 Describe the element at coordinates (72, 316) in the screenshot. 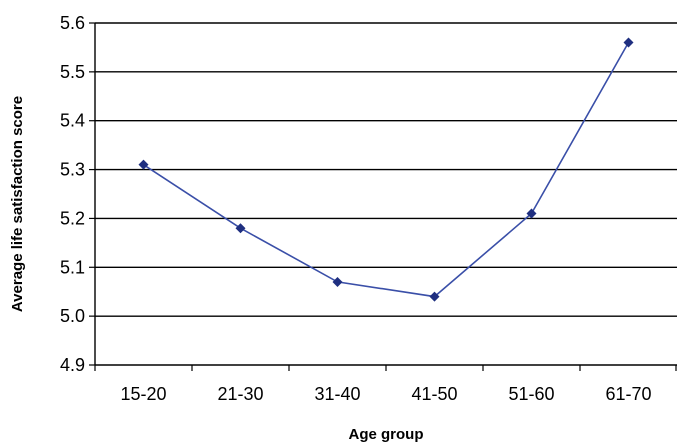

I see `y-tick-label: 5.0` at that location.